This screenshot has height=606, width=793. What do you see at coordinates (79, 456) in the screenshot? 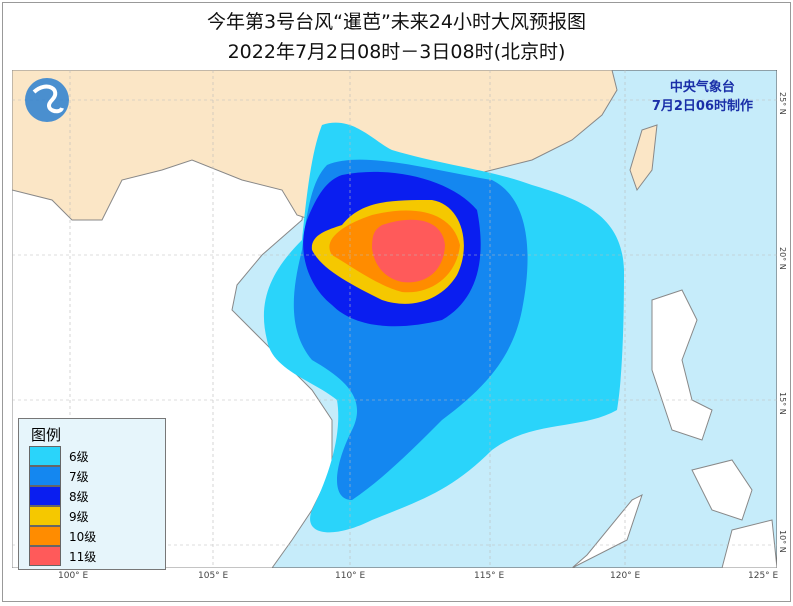
I see `legend-label: 6级` at bounding box center [79, 456].